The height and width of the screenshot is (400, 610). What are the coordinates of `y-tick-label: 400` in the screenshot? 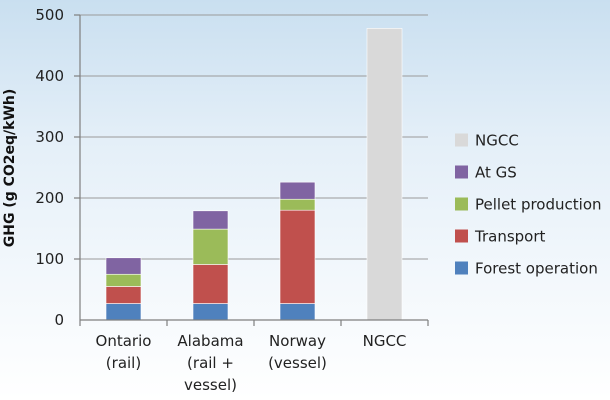 It's located at (49, 76).